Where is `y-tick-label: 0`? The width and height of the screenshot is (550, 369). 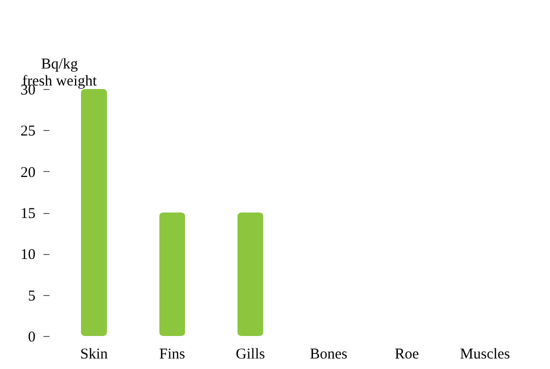 y-tick-label: 0 is located at coordinates (32, 338).